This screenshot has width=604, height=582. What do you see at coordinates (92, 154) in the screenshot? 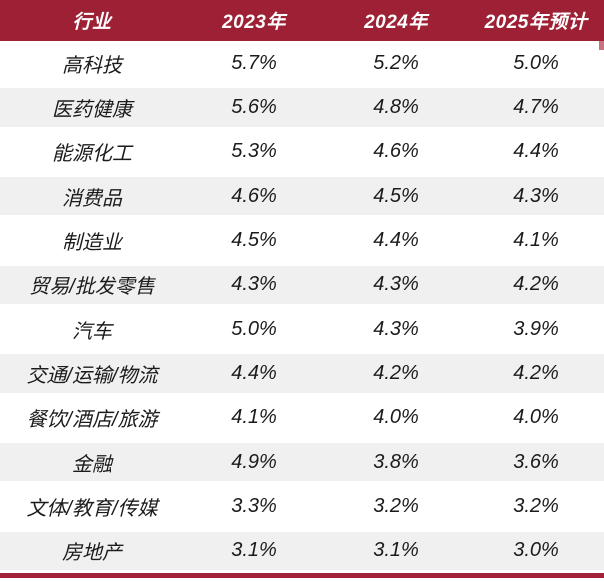
I see `industry-cell: 能源化工` at bounding box center [92, 154].